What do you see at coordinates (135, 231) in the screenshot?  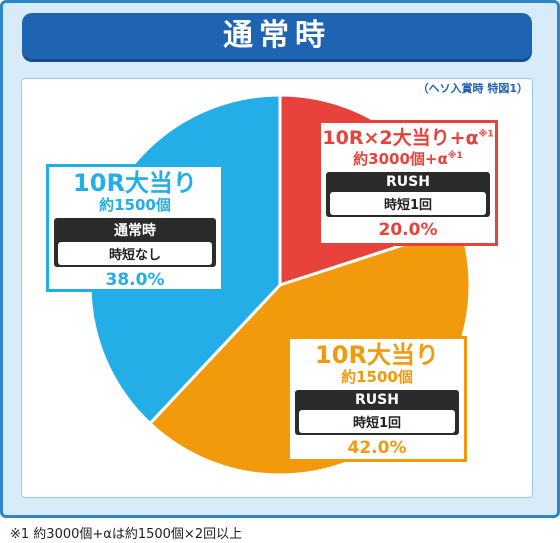 I see `slice-2-mode: 通常時` at bounding box center [135, 231].